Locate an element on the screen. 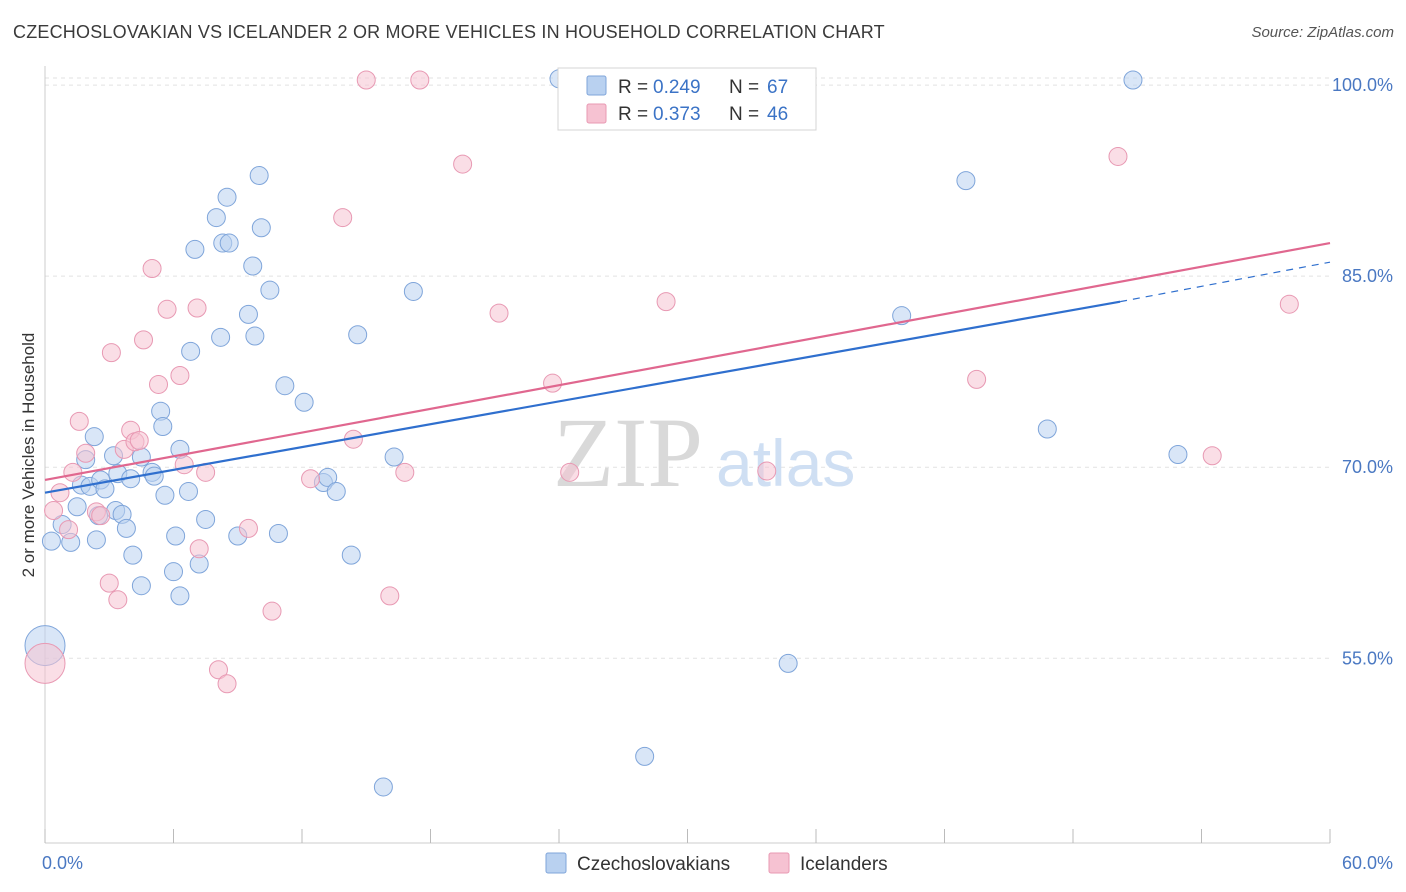 Image resolution: width=1406 pixels, height=892 pixels. series-legend: Czechoslovakians Icelanders is located at coordinates (716, 863).